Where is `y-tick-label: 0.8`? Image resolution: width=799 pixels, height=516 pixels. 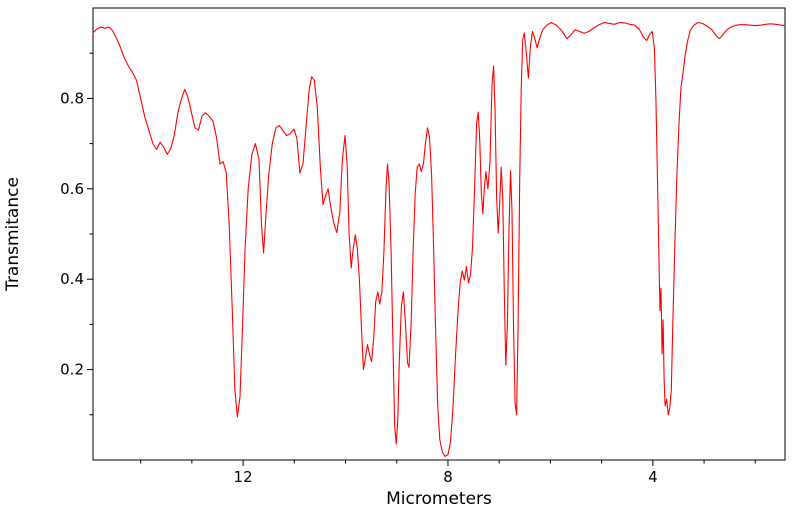 y-tick-label: 0.8 is located at coordinates (72, 98).